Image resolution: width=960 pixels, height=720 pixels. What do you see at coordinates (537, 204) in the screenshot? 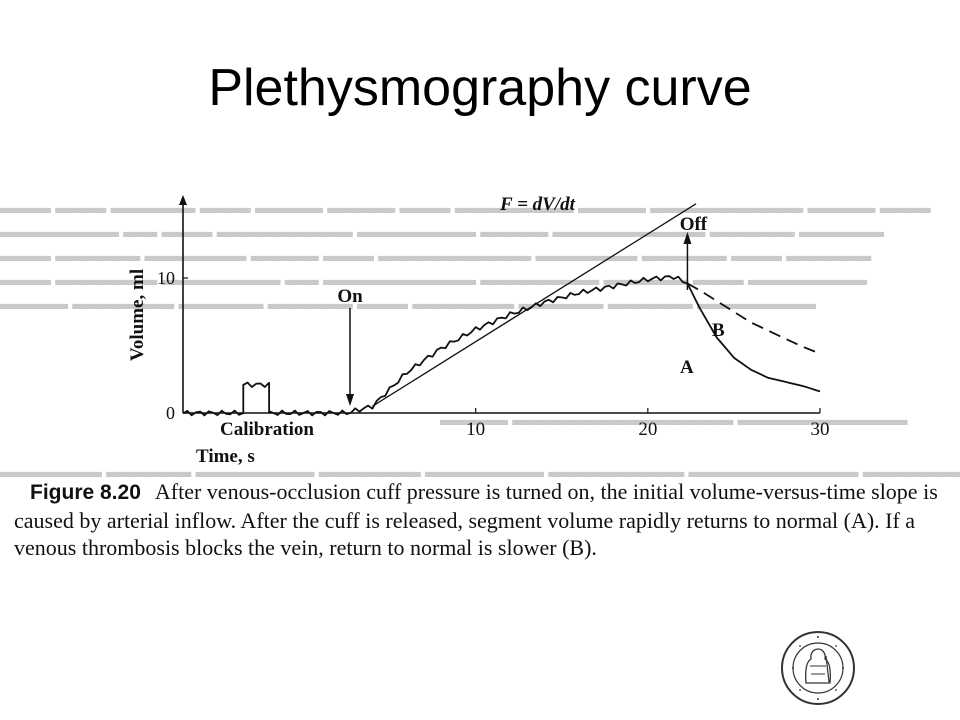
I see `slope-label: F = dV/dt` at bounding box center [537, 204].